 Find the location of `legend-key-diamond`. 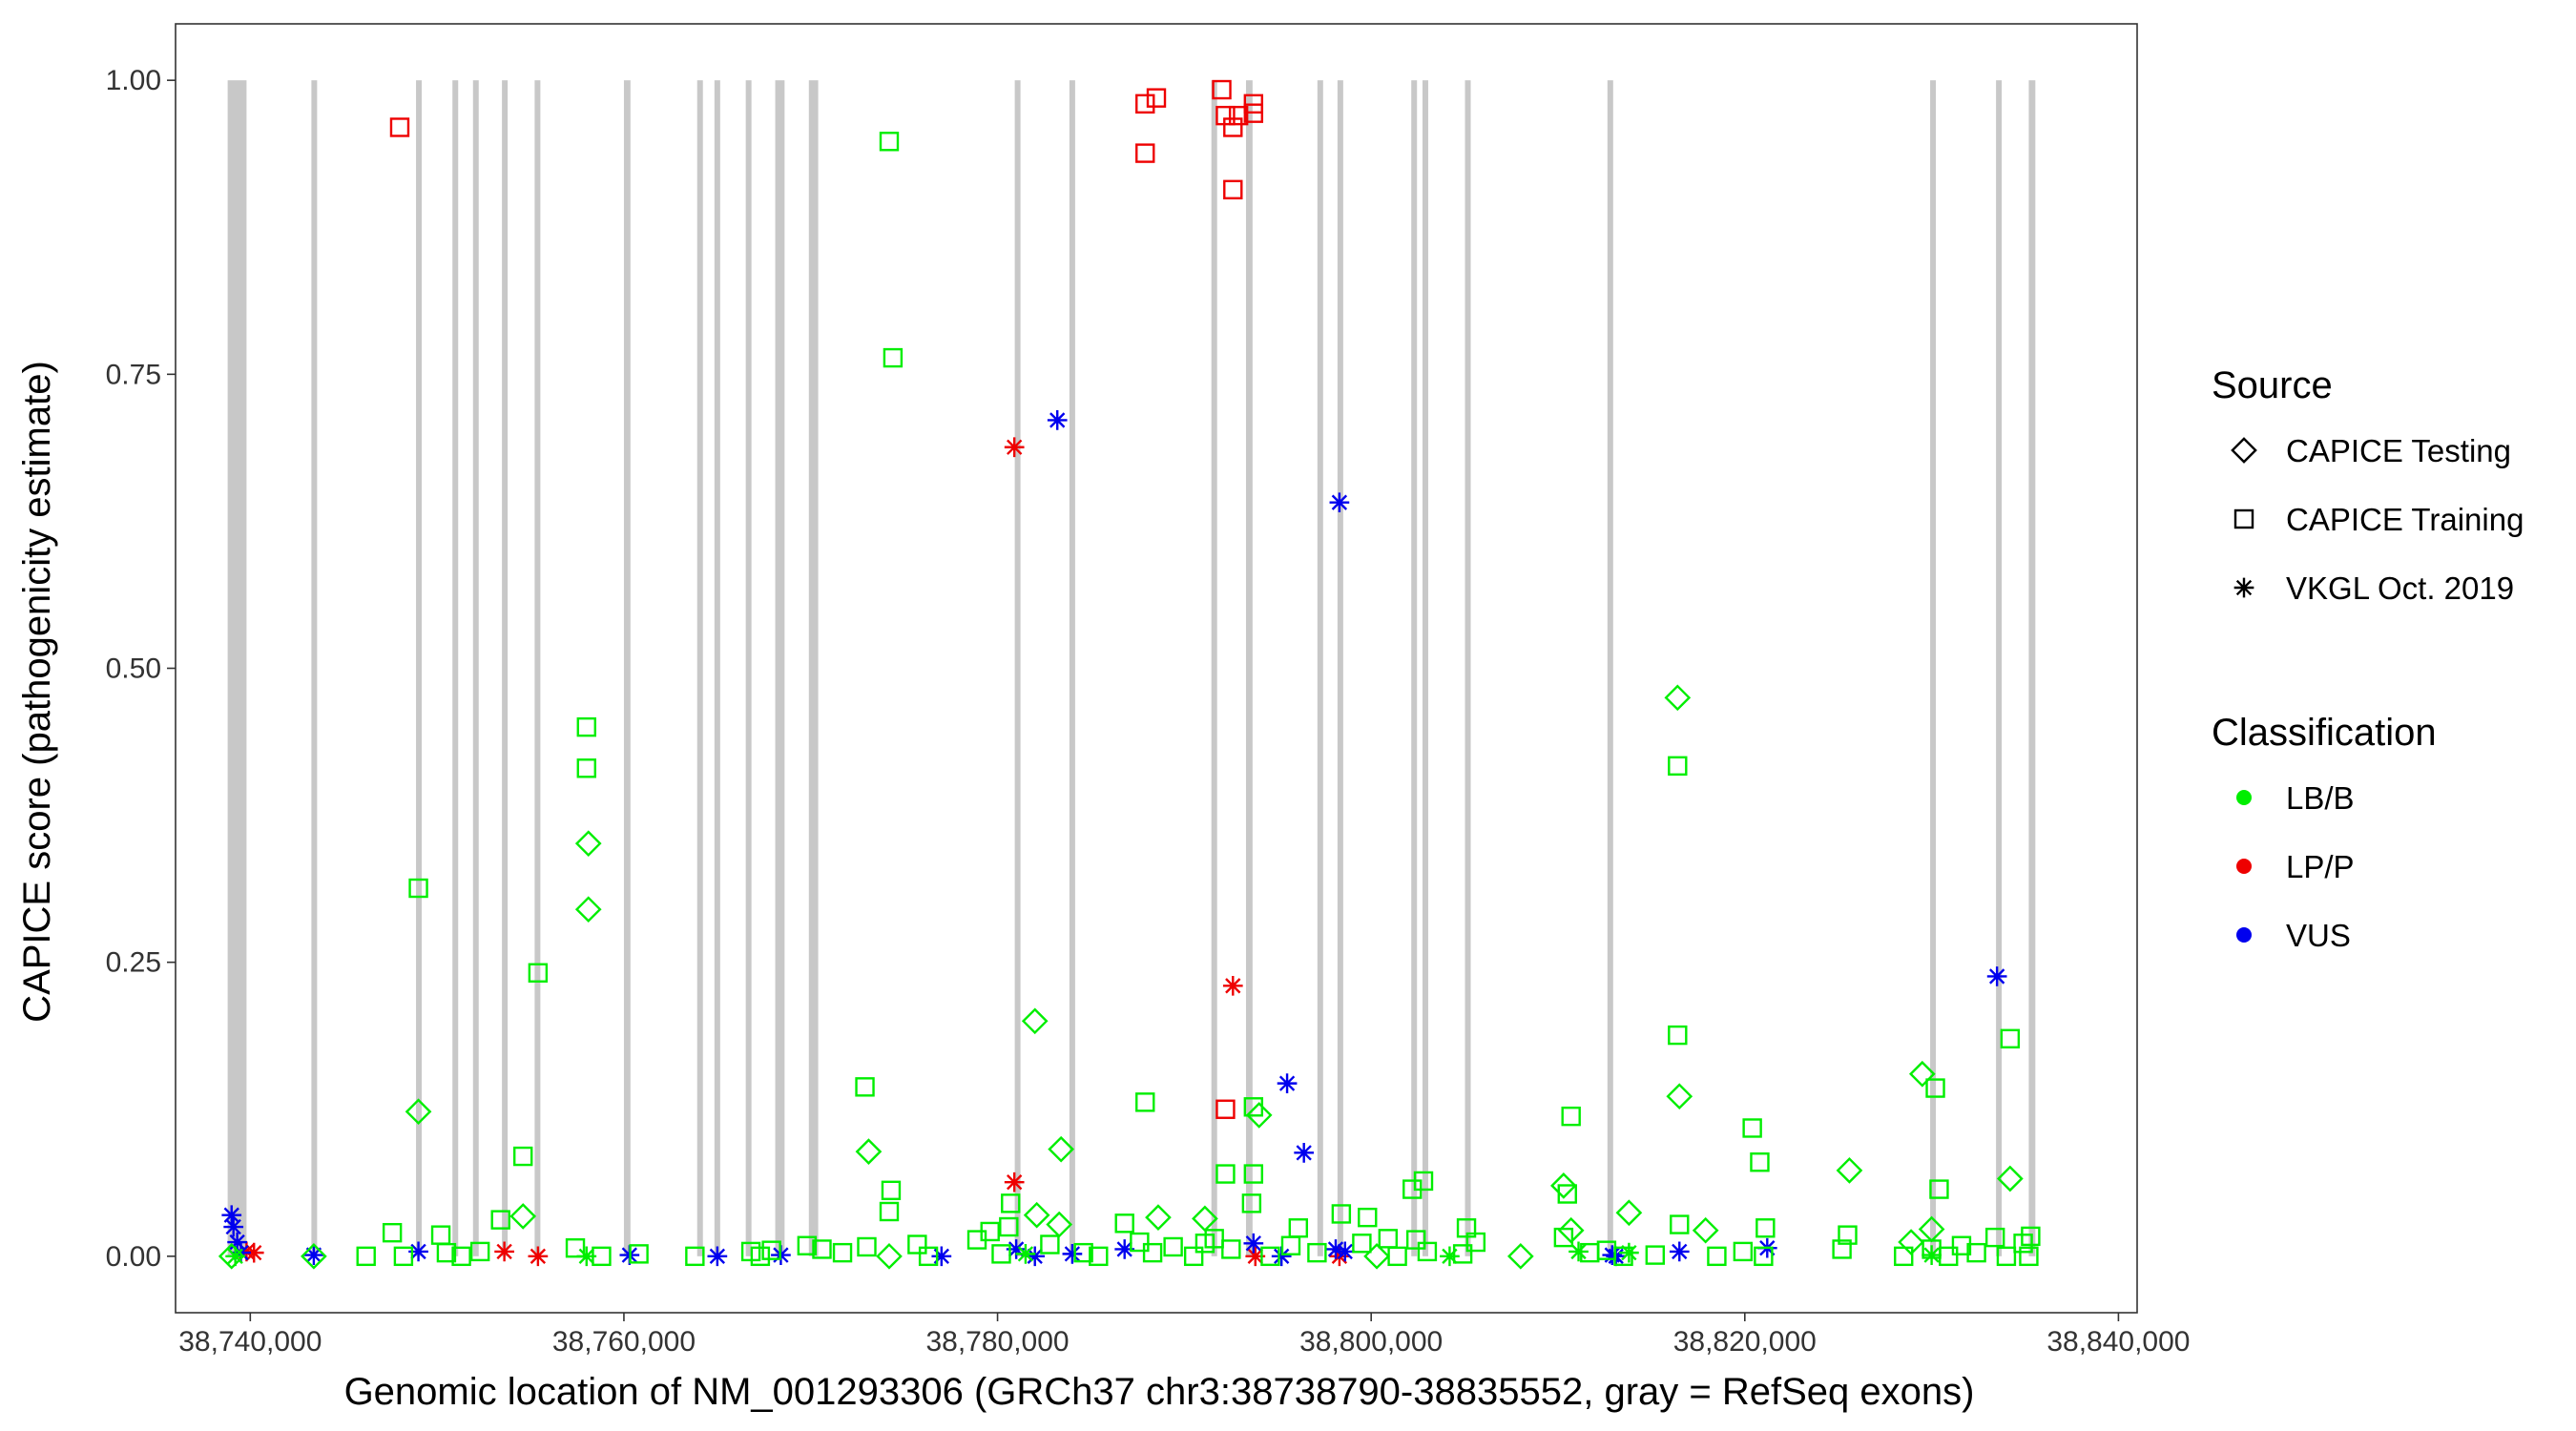

legend-key-diamond is located at coordinates (2244, 450).